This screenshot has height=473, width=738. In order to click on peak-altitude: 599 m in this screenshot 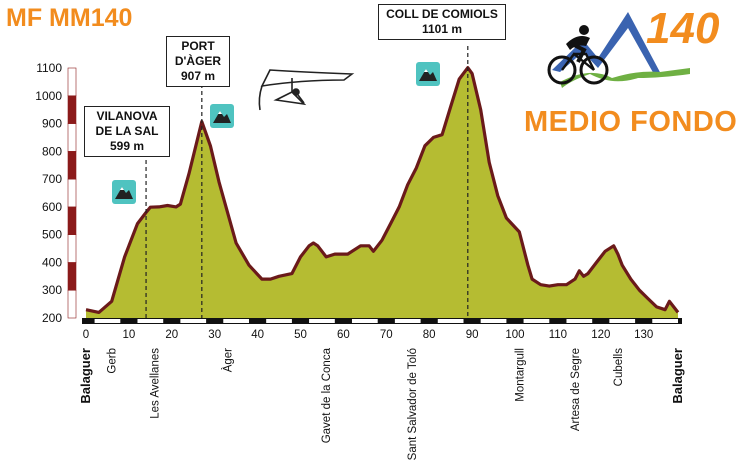, I will do `click(127, 146)`.